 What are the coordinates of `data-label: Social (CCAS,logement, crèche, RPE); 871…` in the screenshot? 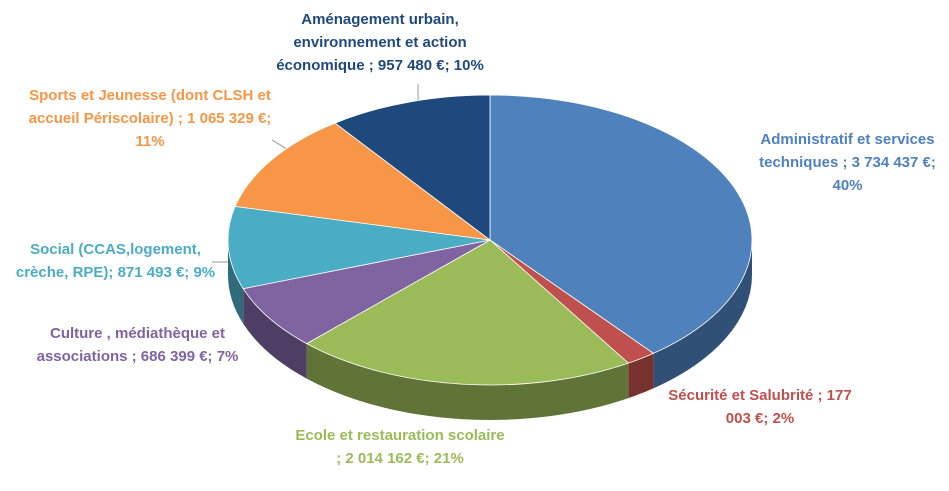 It's located at (115, 261).